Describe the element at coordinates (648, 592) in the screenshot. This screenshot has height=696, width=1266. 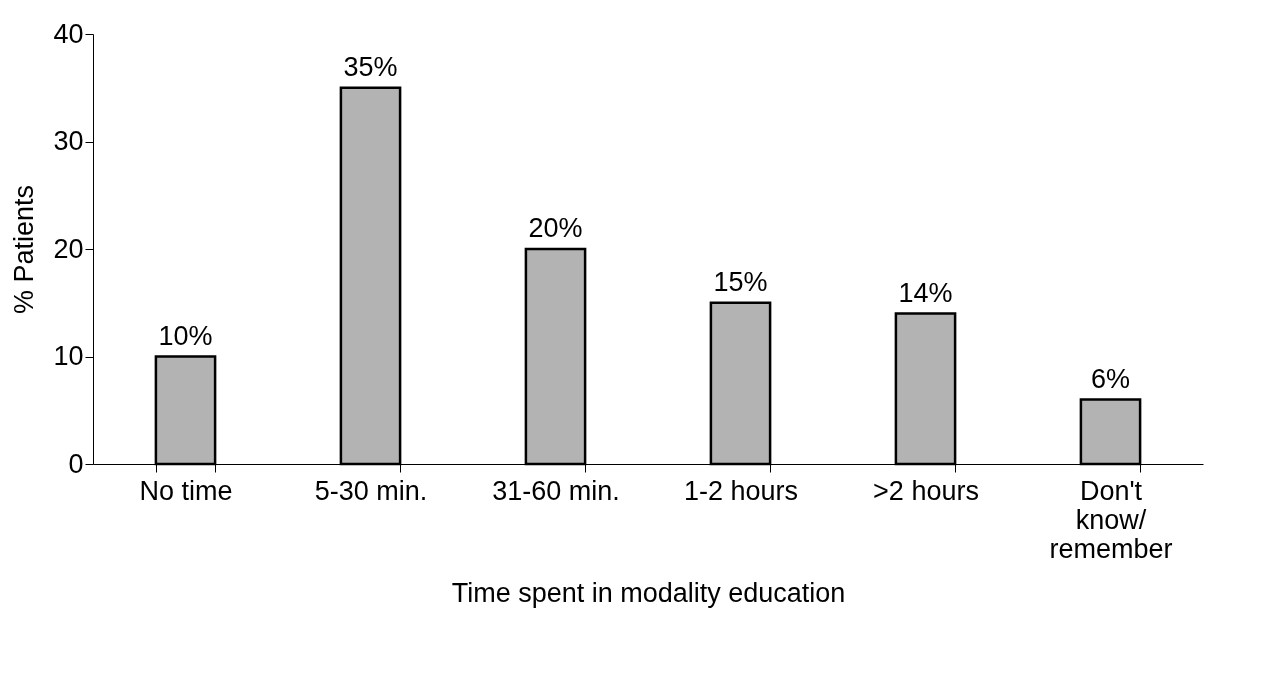
I see `x-axis-title: Time spent in modality education` at that location.